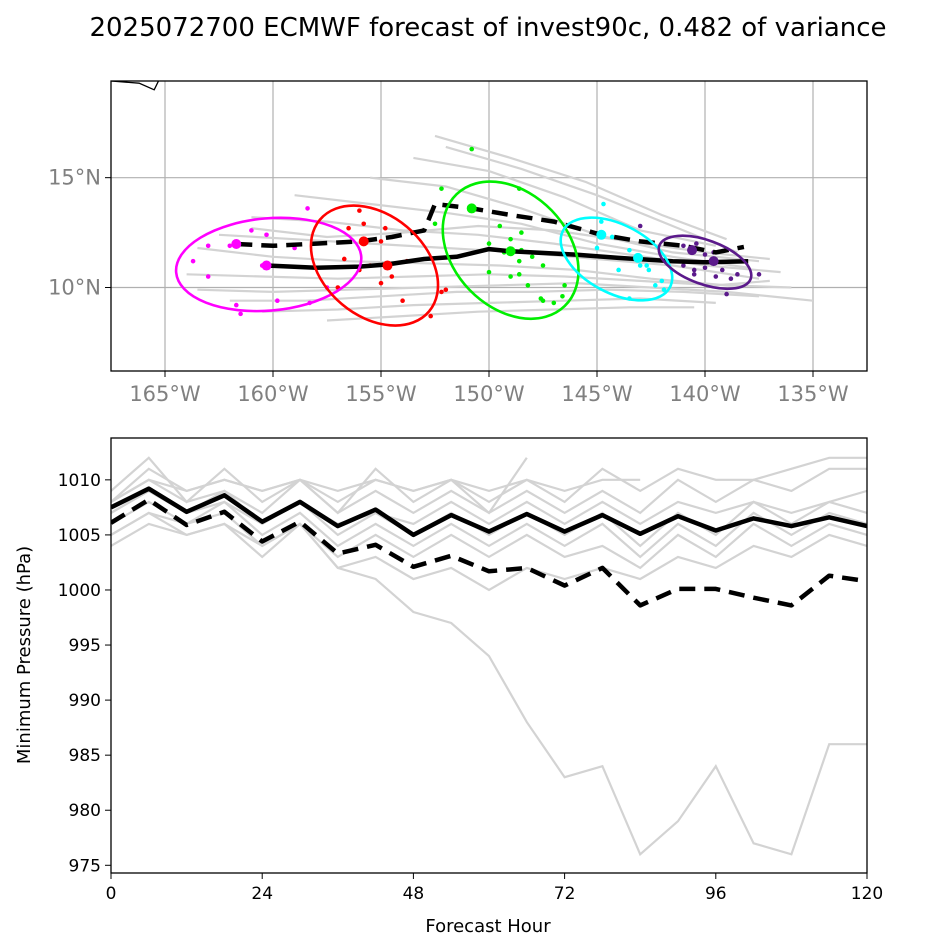 The width and height of the screenshot is (950, 952). I want to click on pressure-xtick-label: 96, so click(716, 894).